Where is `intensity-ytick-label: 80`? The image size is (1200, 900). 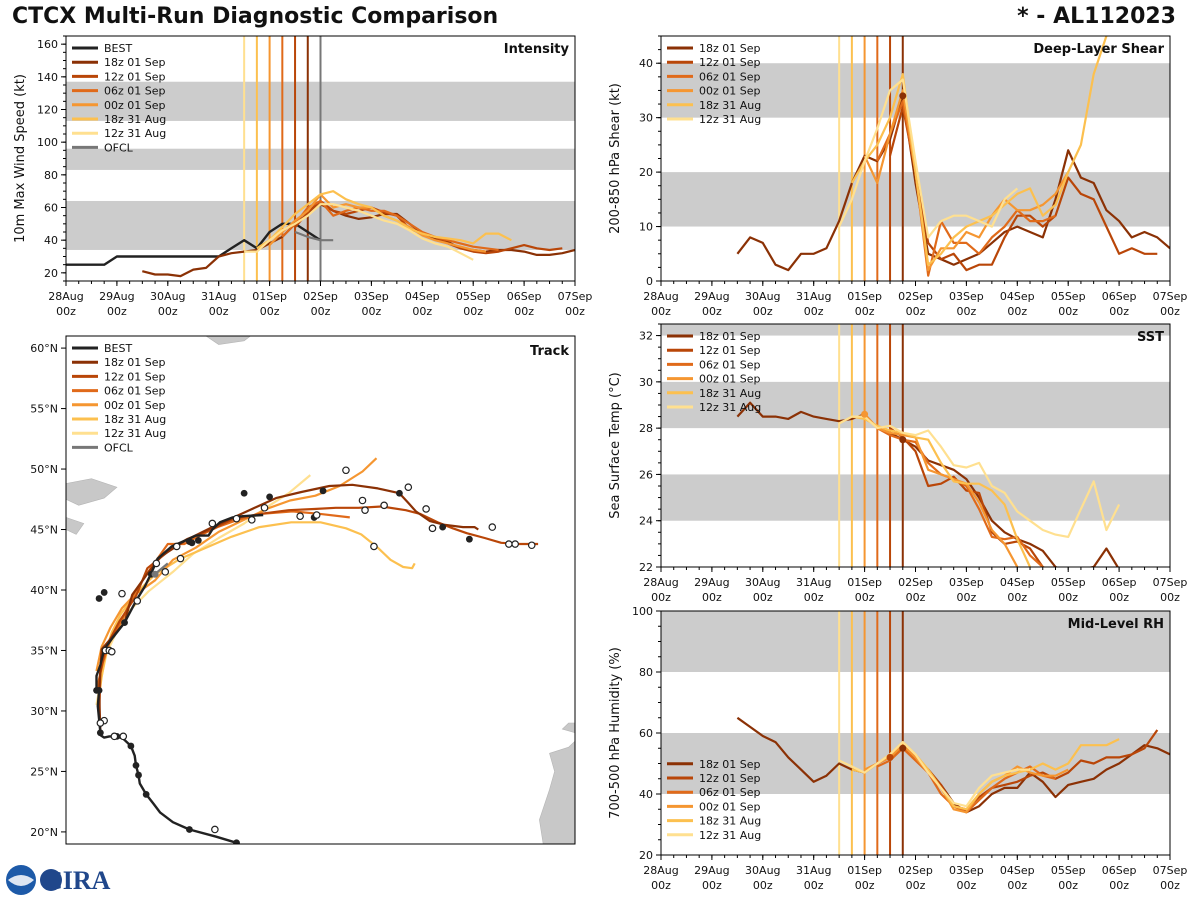 intensity-ytick-label: 80 is located at coordinates (51, 175).